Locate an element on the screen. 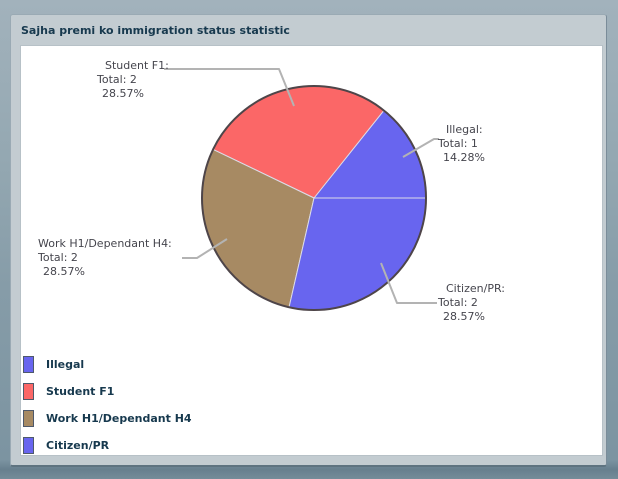 The image size is (618, 479). label-line-name: Work H1/Dependant H4: is located at coordinates (105, 243).